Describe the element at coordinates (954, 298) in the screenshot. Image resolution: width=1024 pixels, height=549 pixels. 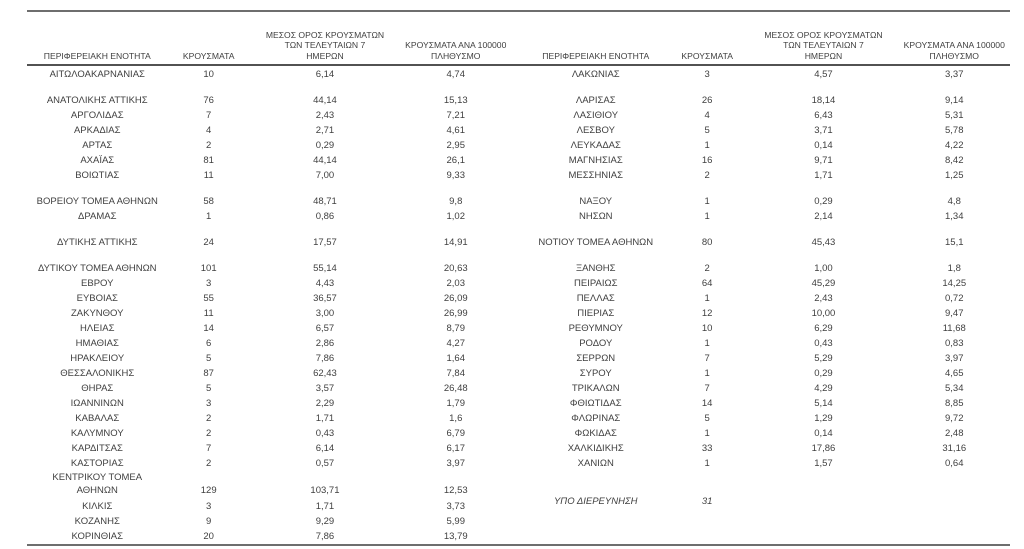
I see `per100k-cell: 0,72` at that location.